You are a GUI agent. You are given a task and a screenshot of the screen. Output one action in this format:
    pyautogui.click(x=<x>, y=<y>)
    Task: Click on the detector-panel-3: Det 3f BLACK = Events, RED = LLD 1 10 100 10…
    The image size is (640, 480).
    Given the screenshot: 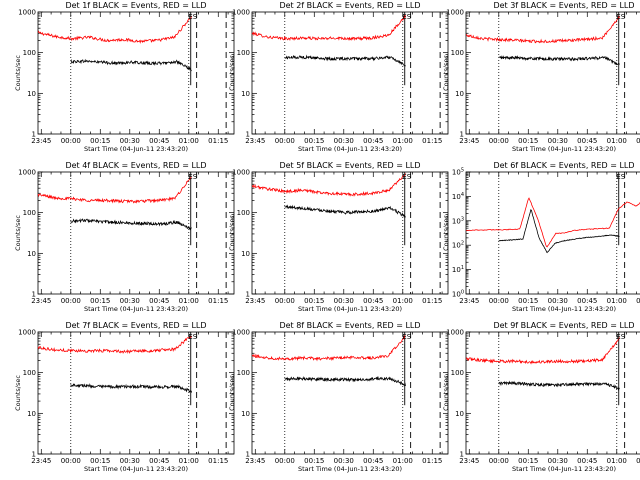 What is the action you would take?
    pyautogui.click(x=541, y=77)
    